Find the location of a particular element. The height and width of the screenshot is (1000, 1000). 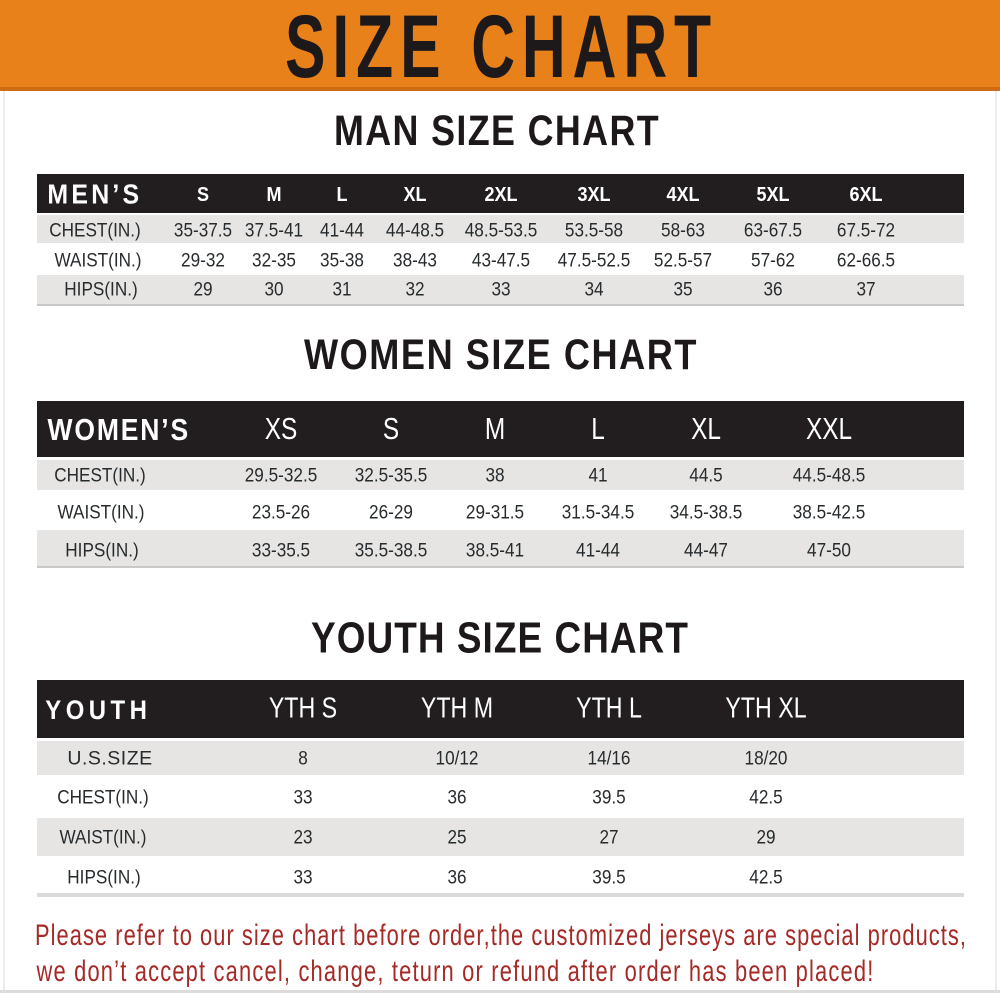

svg-text: WOMEN’S is located at coordinates (119, 429).